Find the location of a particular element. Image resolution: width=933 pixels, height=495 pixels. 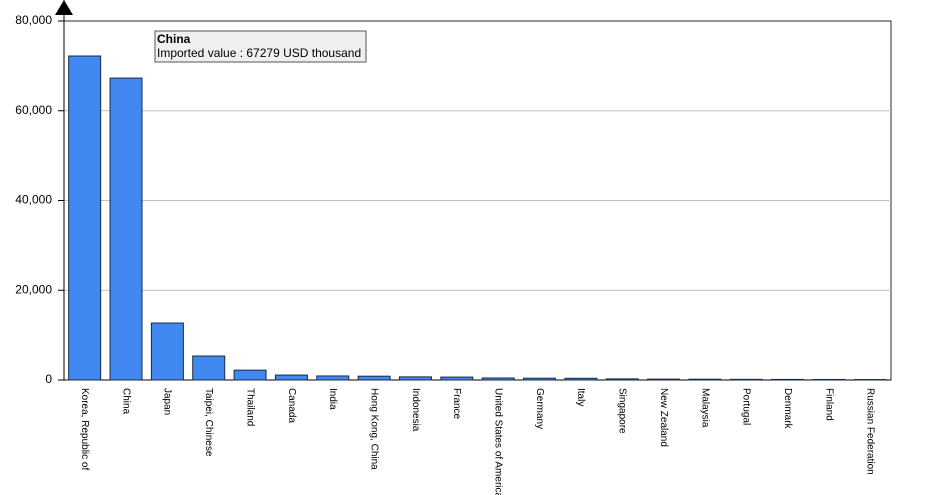

x-tick-label: Japan is located at coordinates (167, 401).